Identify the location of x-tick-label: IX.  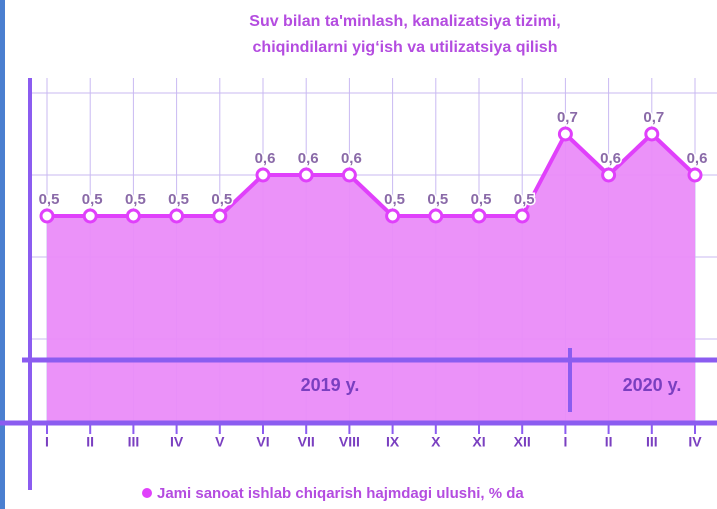
(393, 442).